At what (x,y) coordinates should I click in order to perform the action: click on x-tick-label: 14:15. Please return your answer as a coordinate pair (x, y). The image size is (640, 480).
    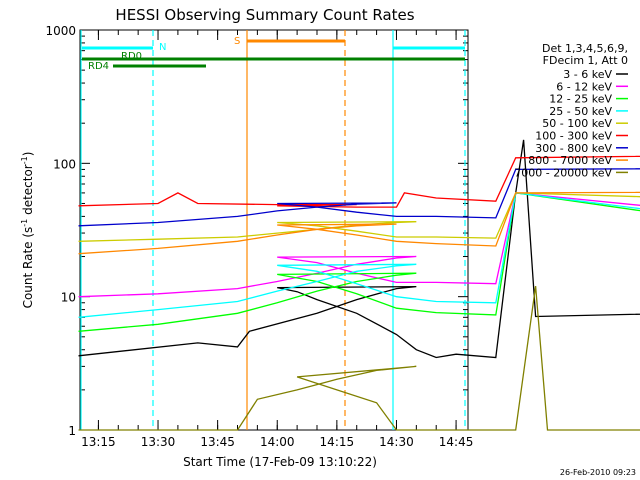
    Looking at the image, I should click on (337, 442).